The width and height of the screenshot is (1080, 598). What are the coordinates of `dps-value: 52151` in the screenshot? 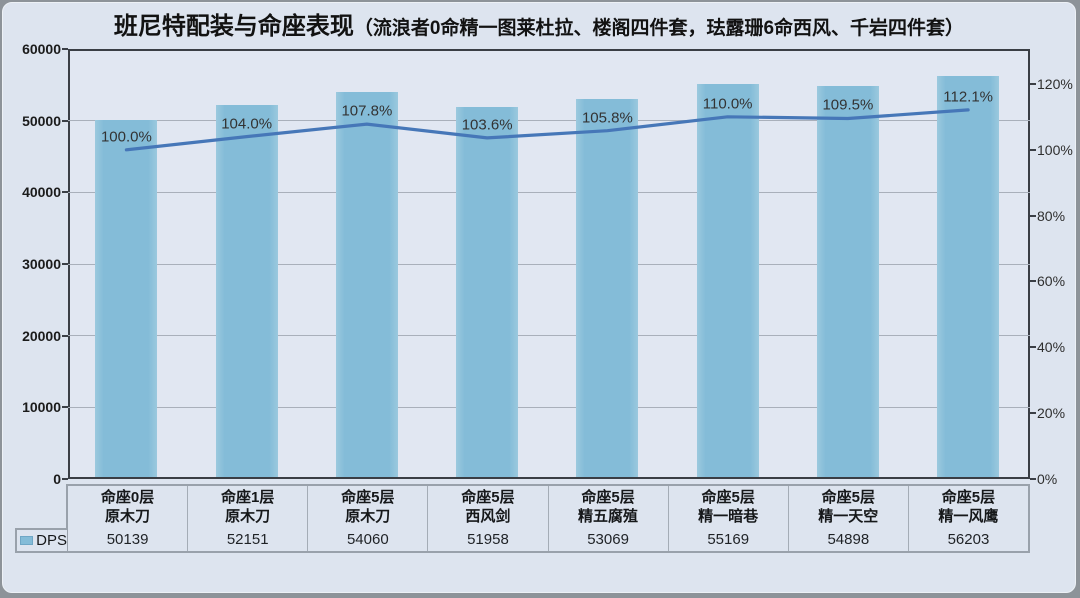 It's located at (247, 539).